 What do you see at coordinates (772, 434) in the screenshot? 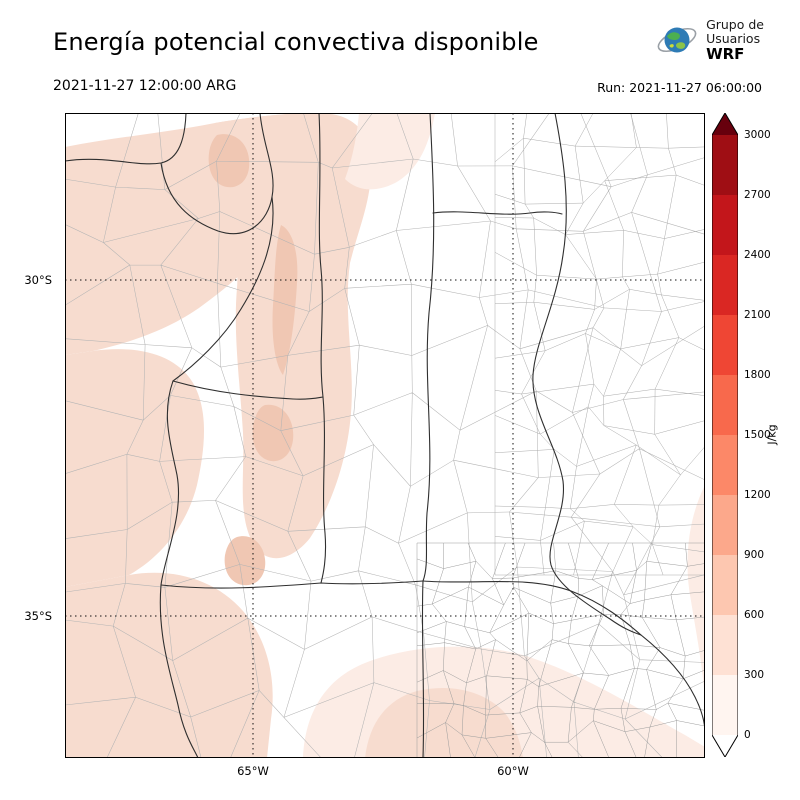
I see `colorbar-unit-label: J/kg` at bounding box center [772, 434].